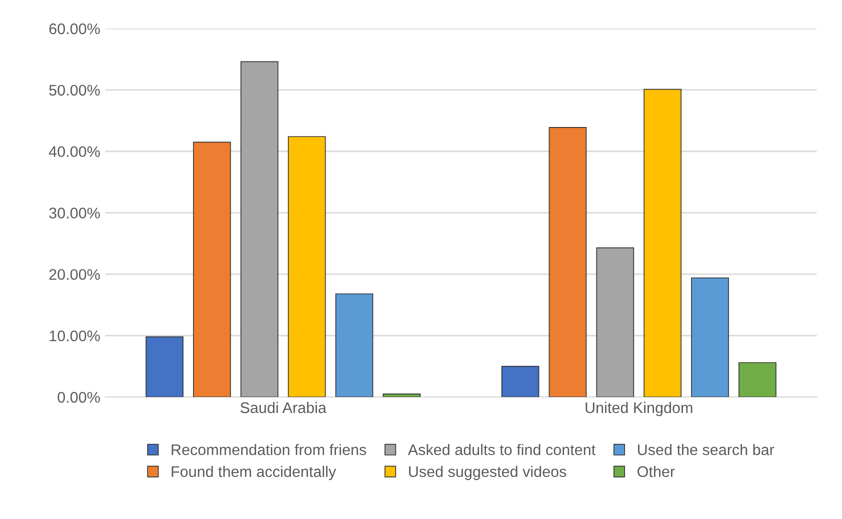 The height and width of the screenshot is (519, 842). I want to click on legend-label: Used suggested videos, so click(487, 473).